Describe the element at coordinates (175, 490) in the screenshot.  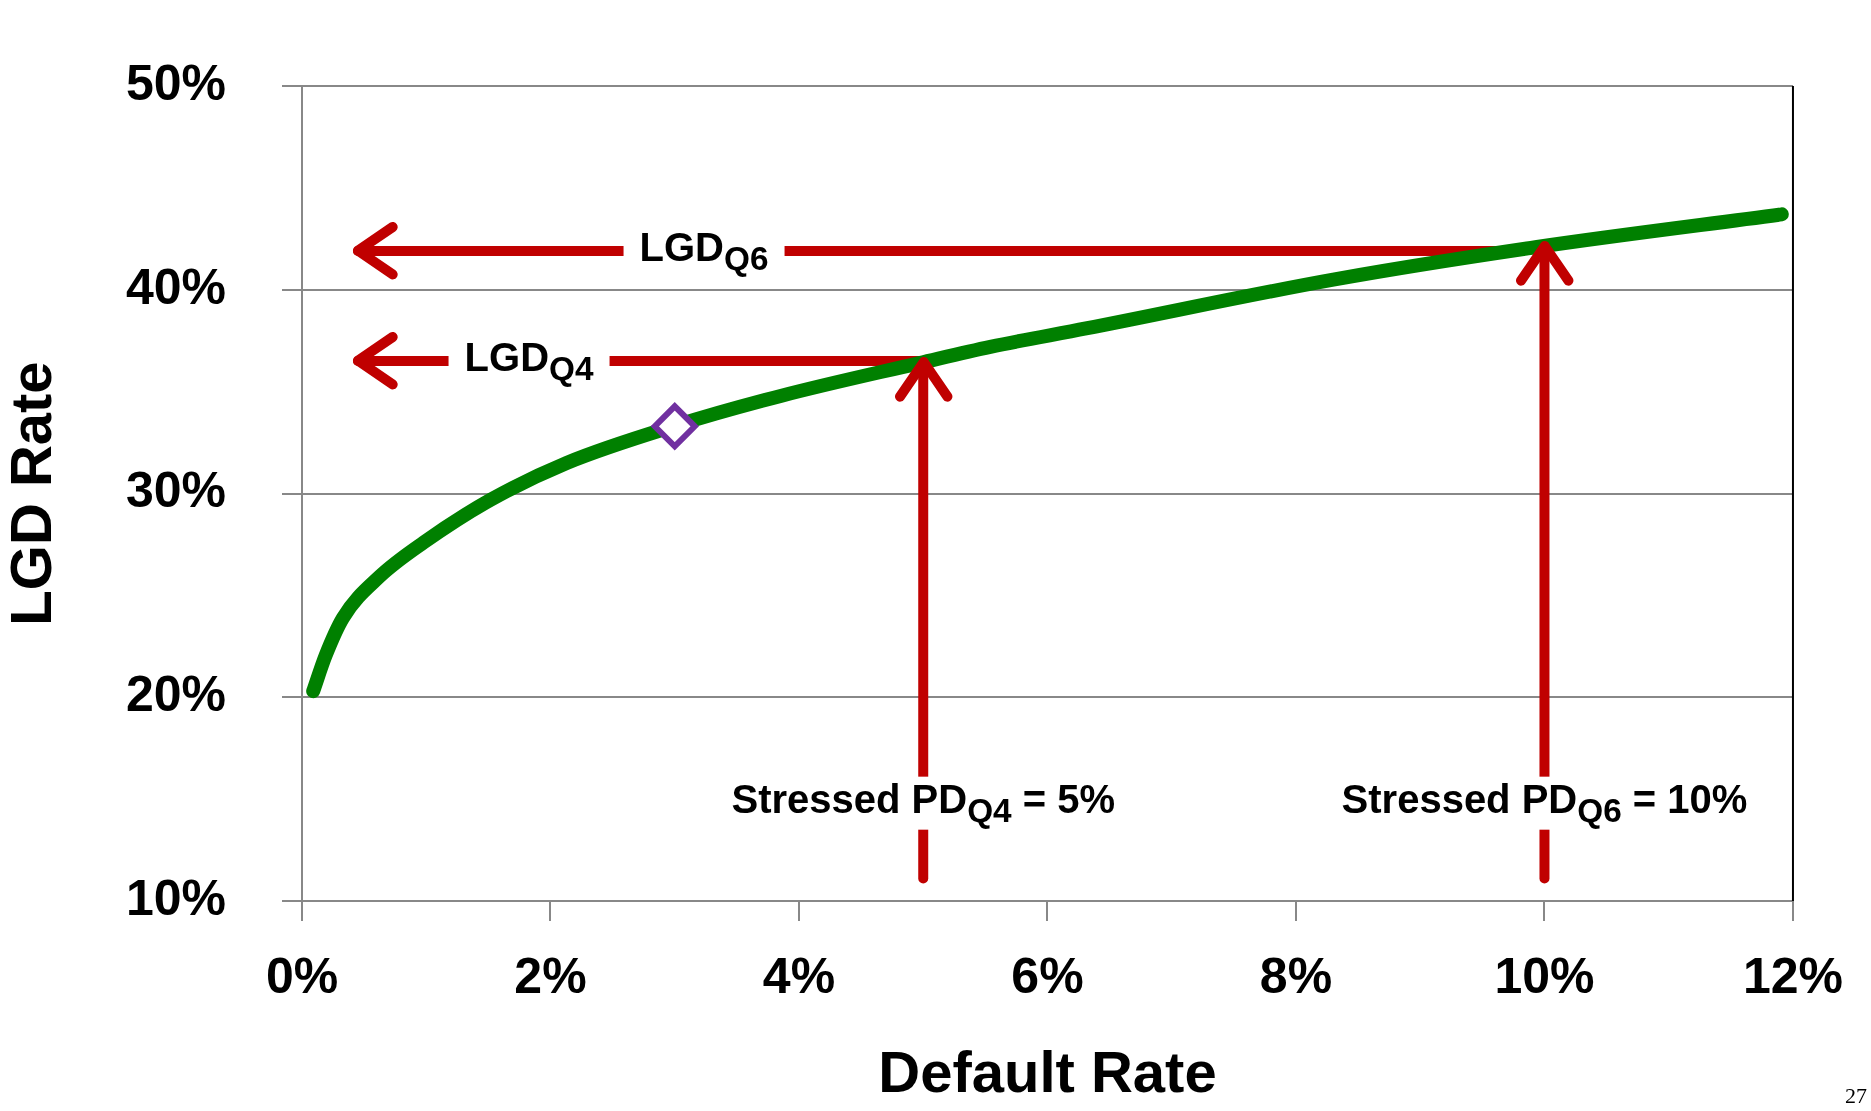
I see `y-tick-label: 30%` at that location.